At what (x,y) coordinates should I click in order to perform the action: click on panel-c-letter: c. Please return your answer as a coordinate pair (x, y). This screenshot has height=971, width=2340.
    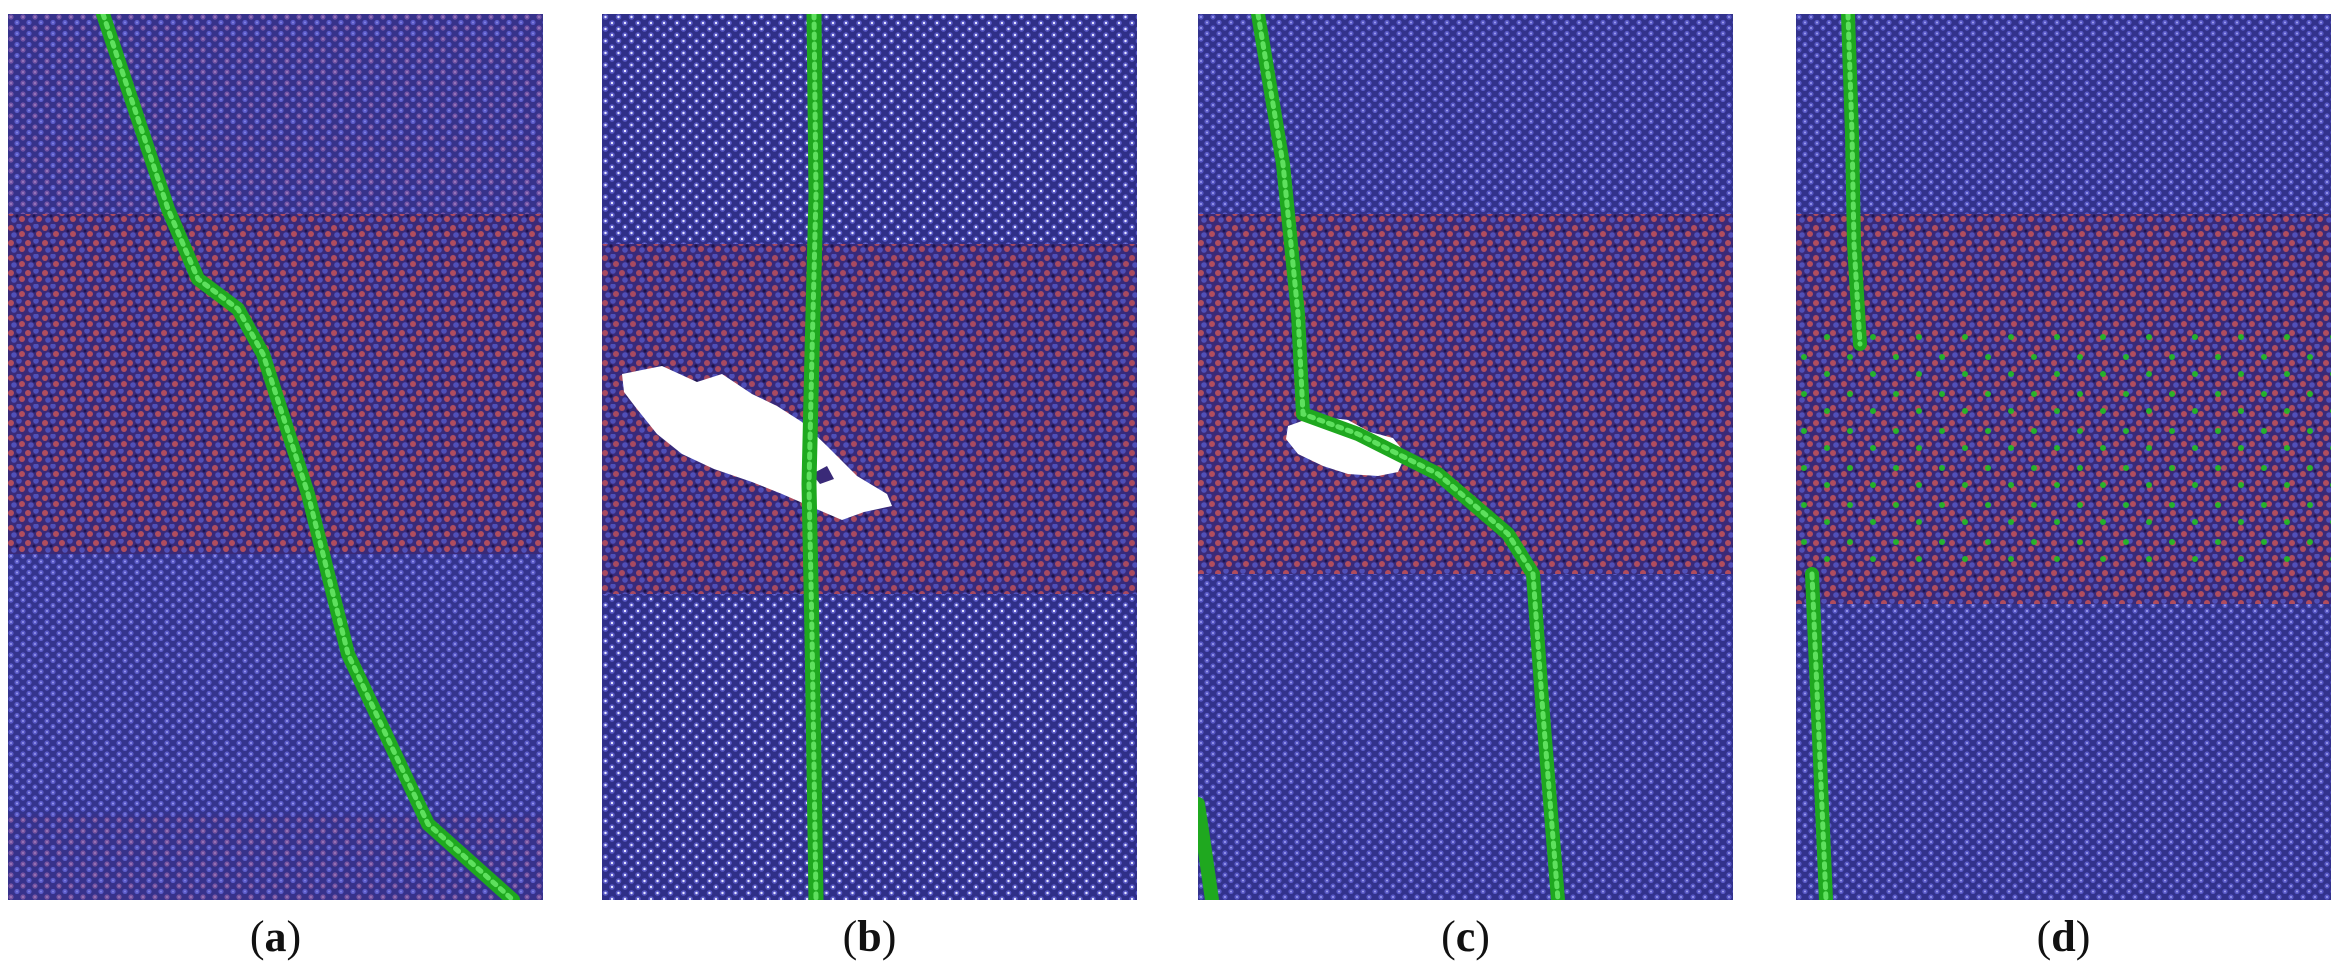
    Looking at the image, I should click on (1465, 936).